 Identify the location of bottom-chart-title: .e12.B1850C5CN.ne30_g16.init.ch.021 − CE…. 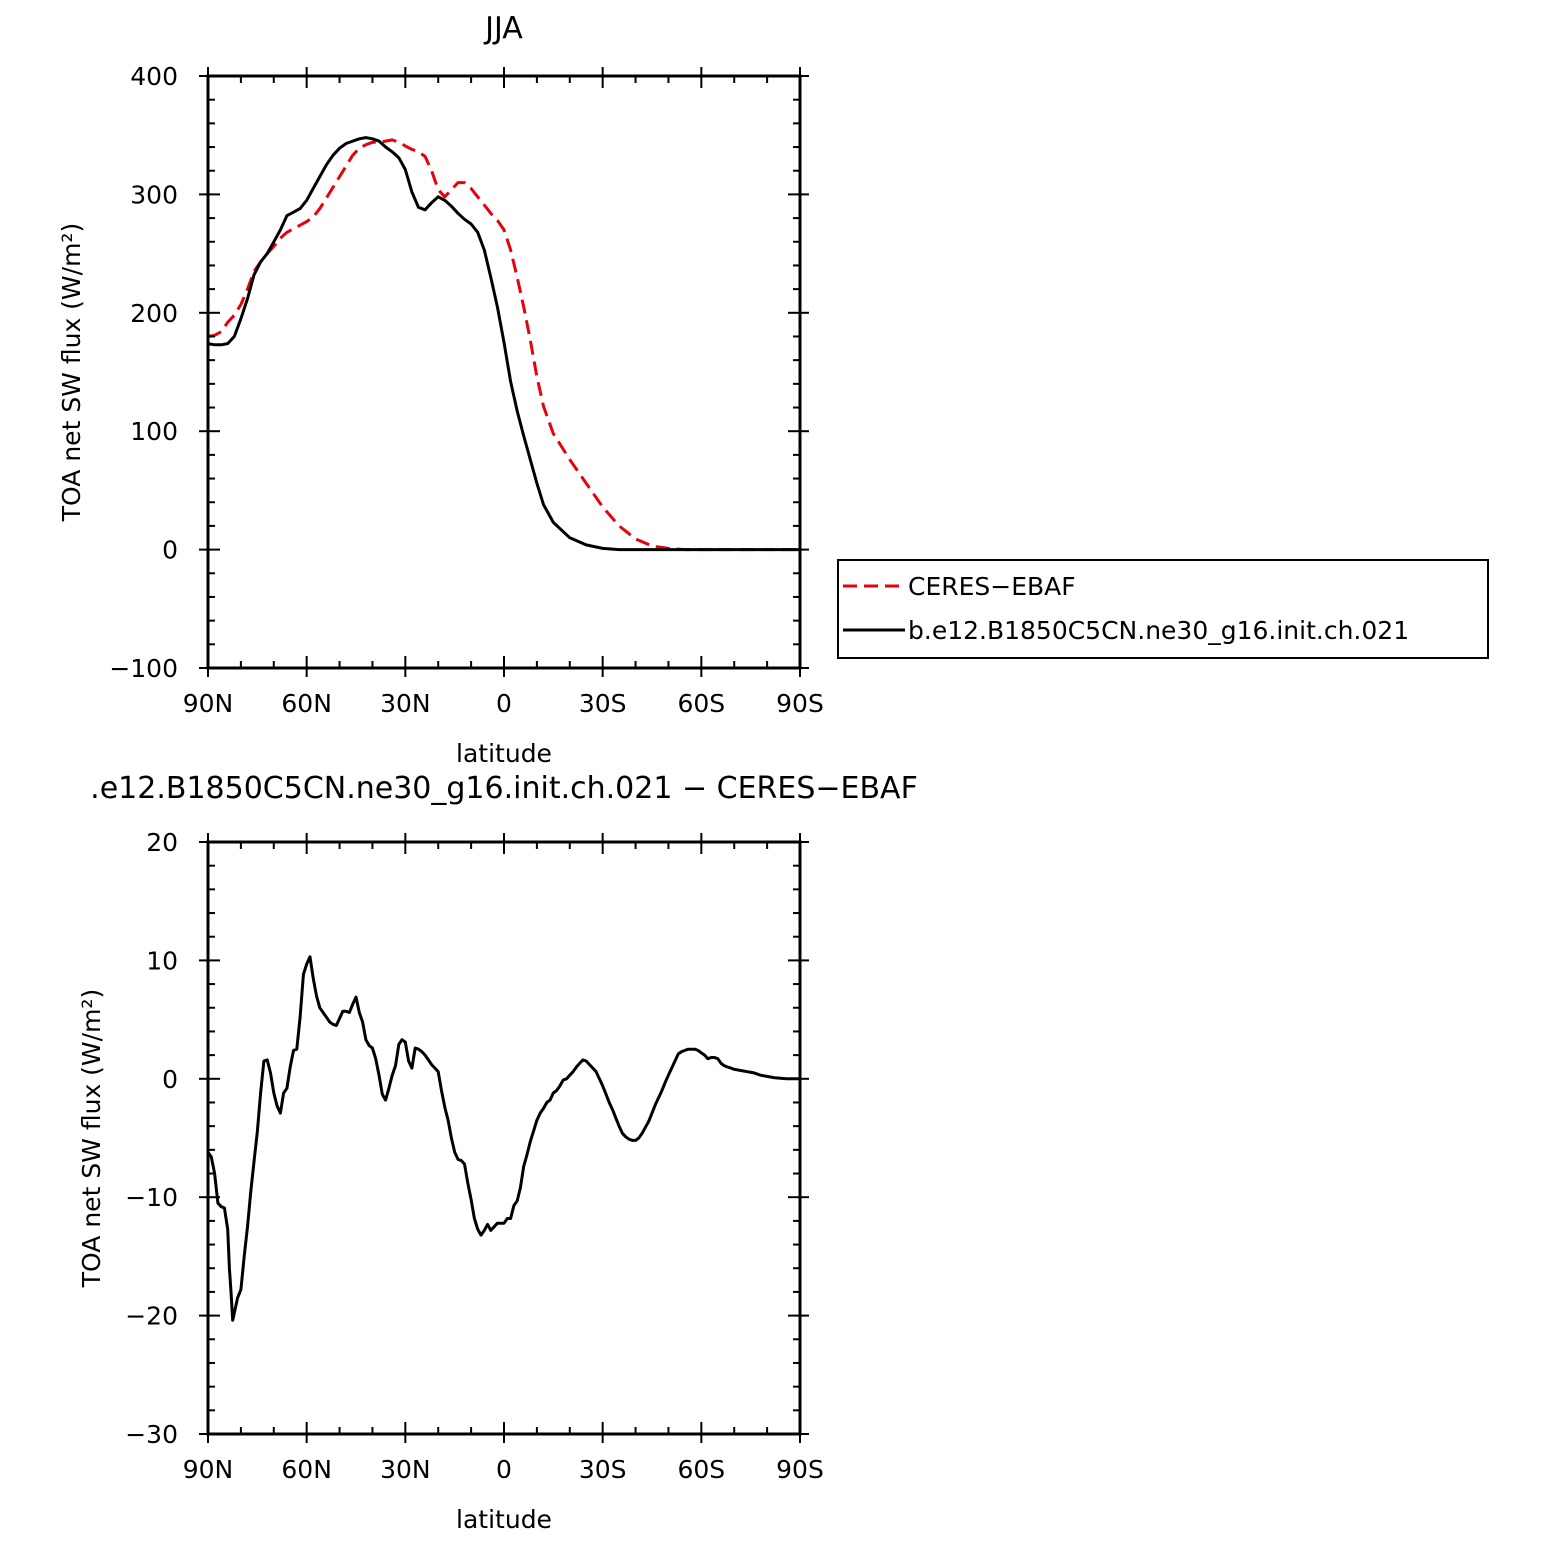
(504, 788).